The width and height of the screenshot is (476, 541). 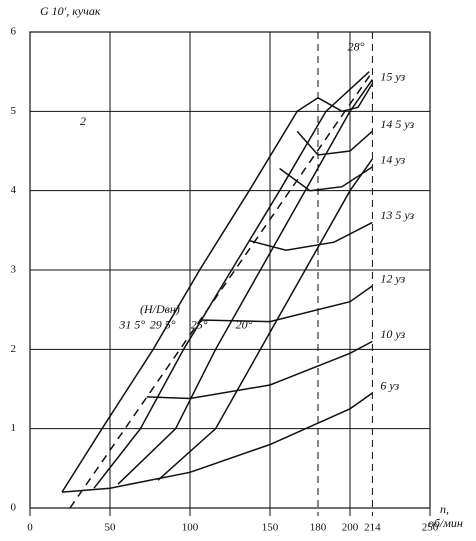 What do you see at coordinates (244, 324) in the screenshot?
I see `series-label: 20°` at bounding box center [244, 324].